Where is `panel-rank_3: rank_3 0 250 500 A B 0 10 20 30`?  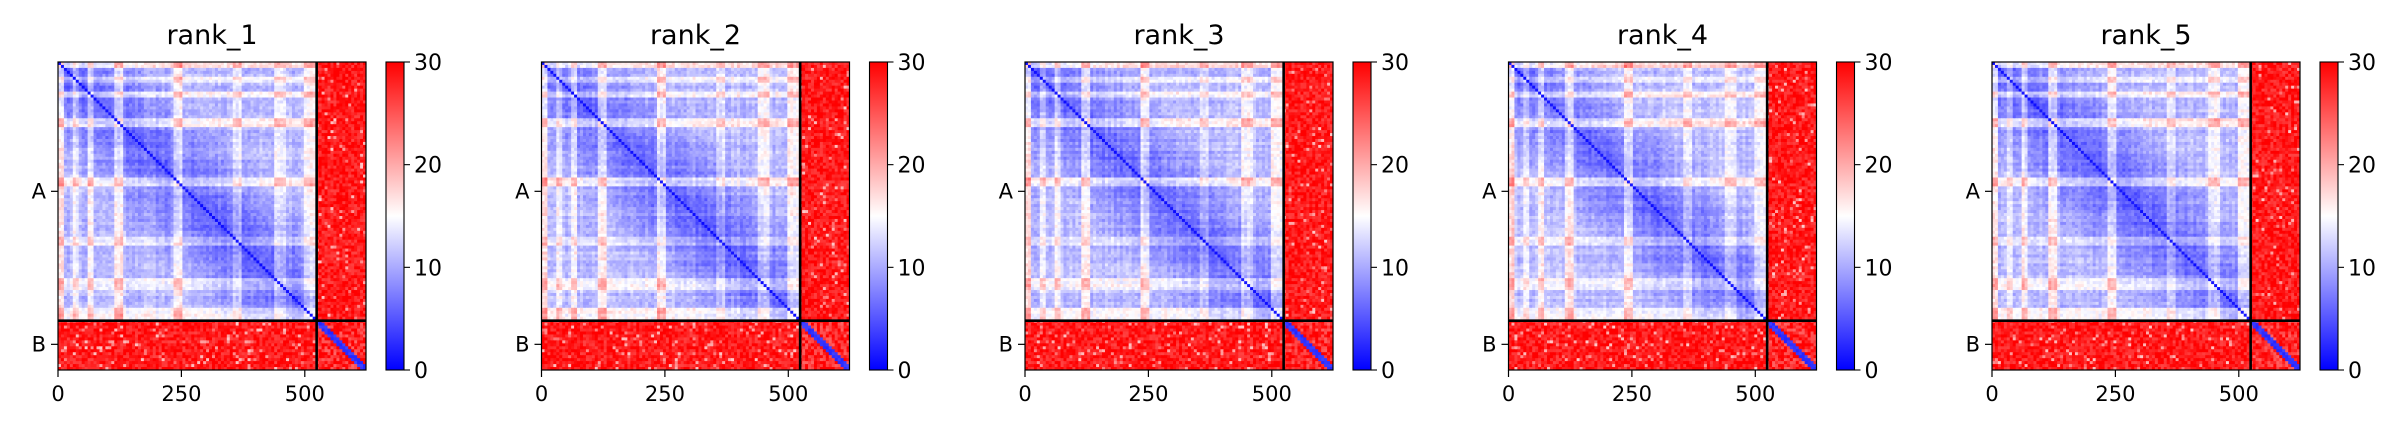
panel-rank_3: rank_3 0 250 500 A B 0 10 20 30 is located at coordinates (1204, 213).